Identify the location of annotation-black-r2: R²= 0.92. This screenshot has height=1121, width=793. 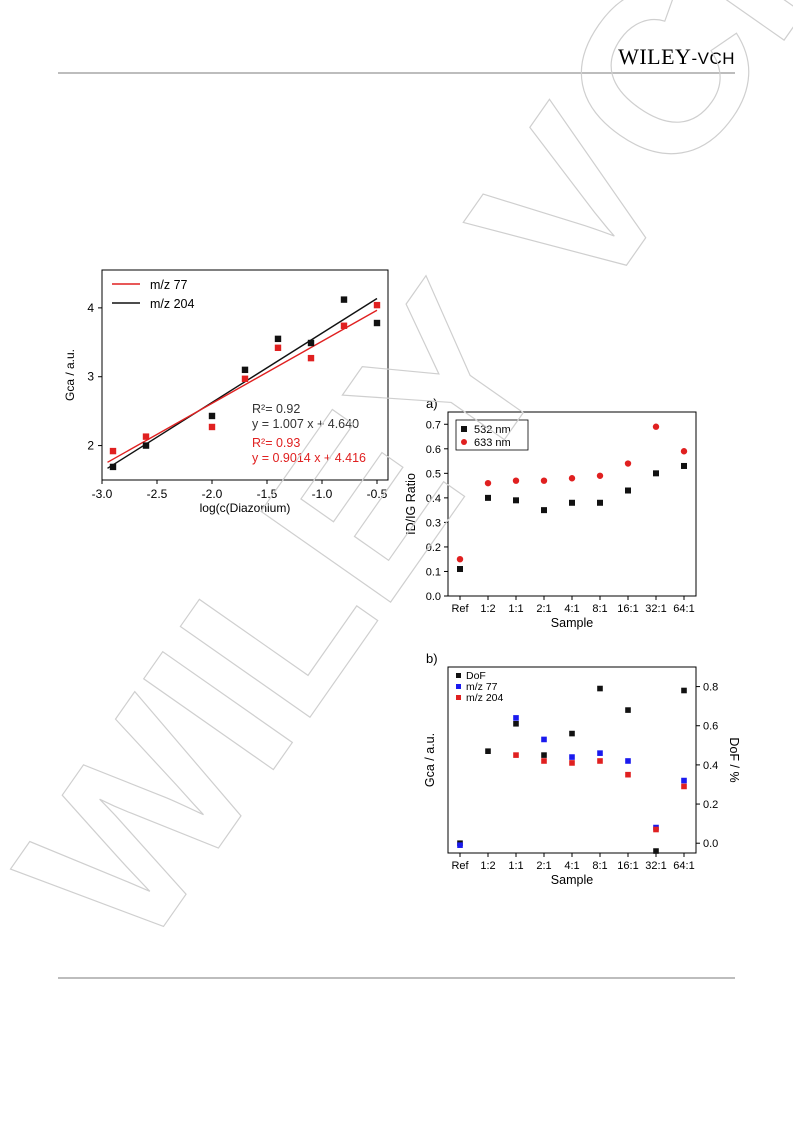
(276, 409).